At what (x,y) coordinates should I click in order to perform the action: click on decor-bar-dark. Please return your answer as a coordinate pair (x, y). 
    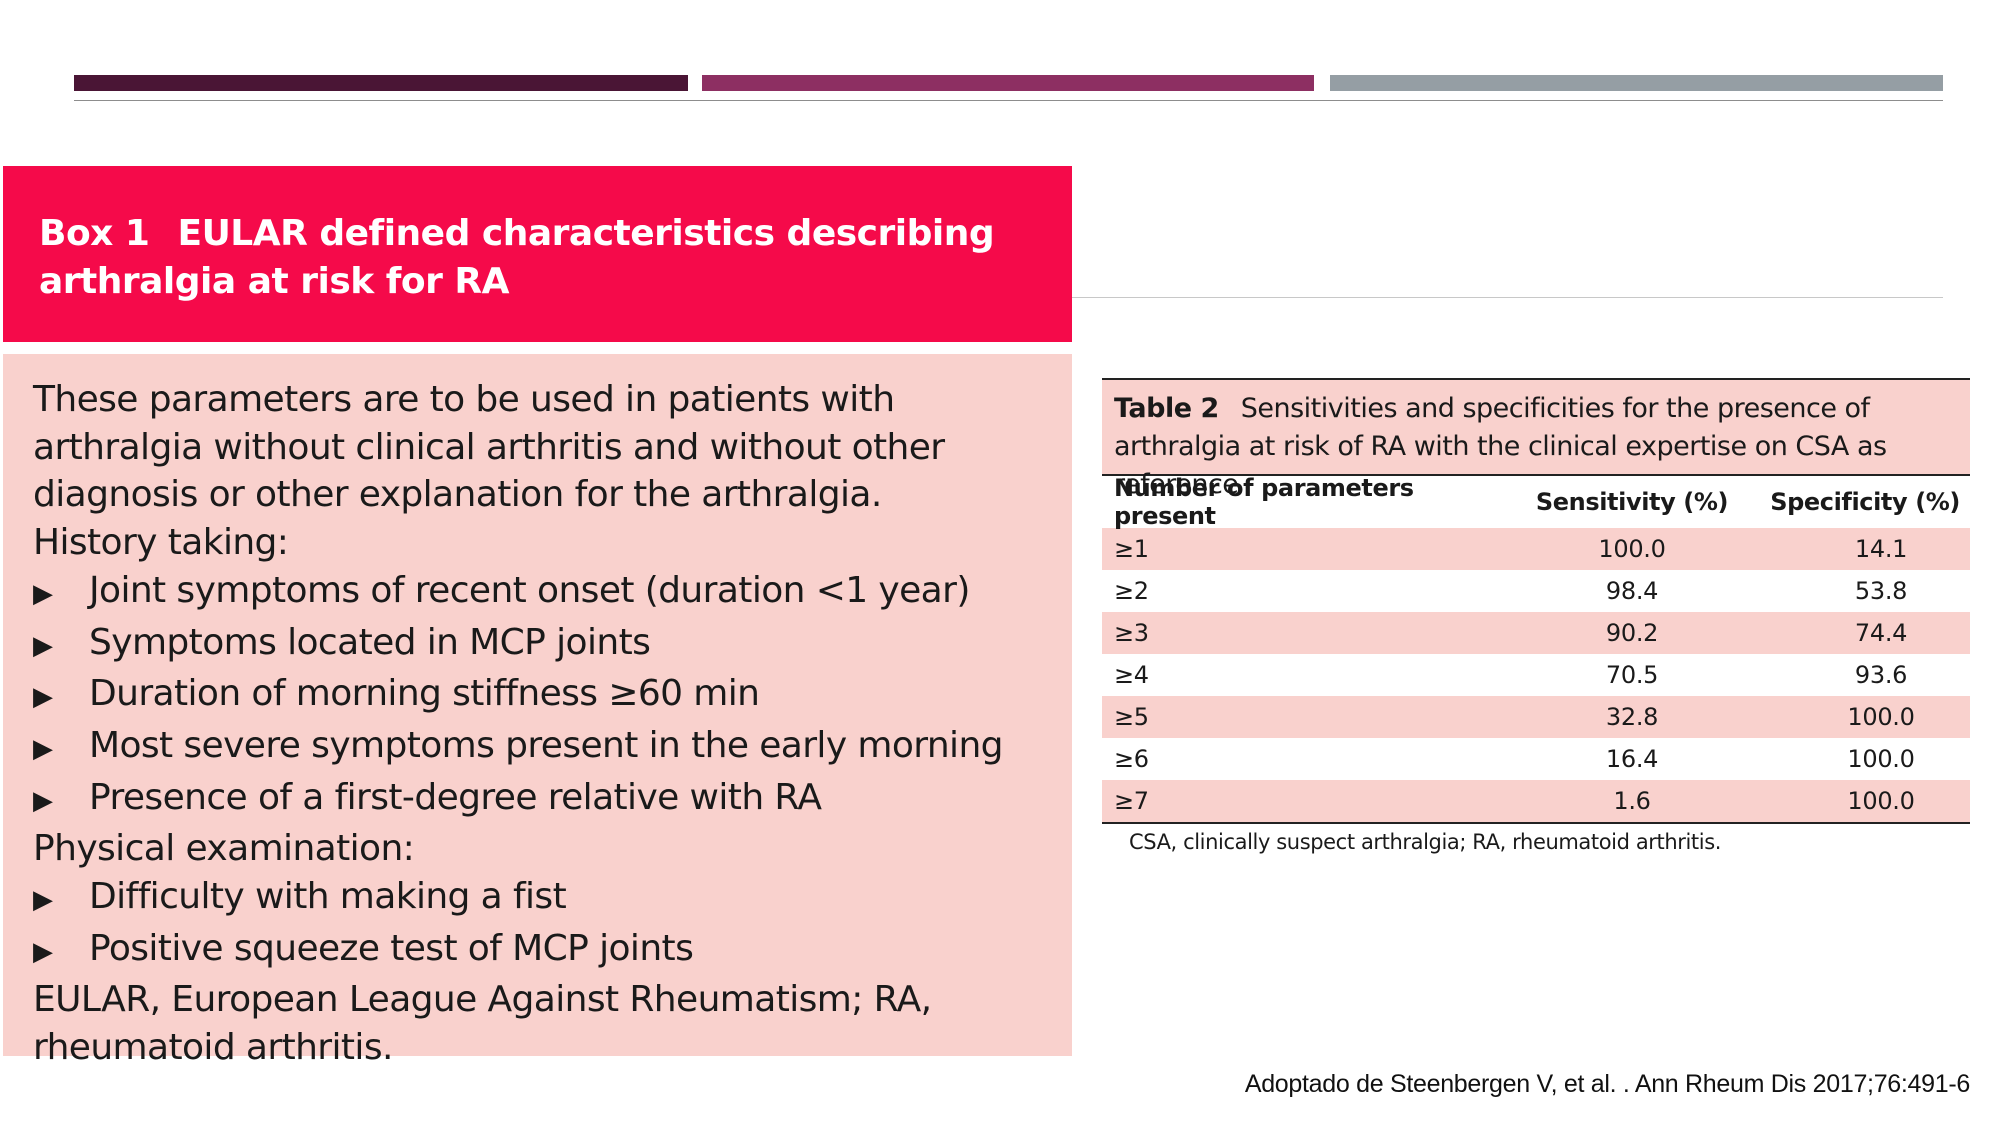
    Looking at the image, I should click on (381, 83).